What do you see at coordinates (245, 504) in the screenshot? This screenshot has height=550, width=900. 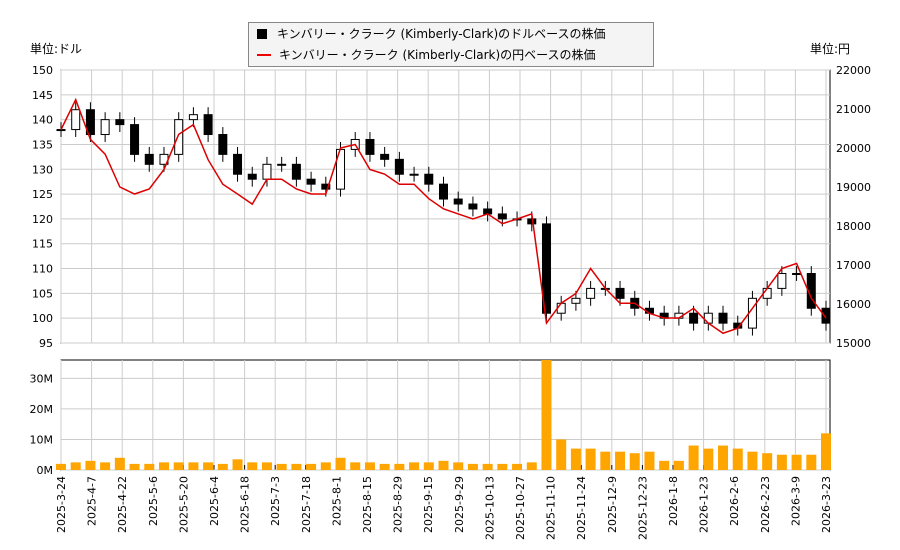 I see `x-tick-label: 2025-6-18` at bounding box center [245, 504].